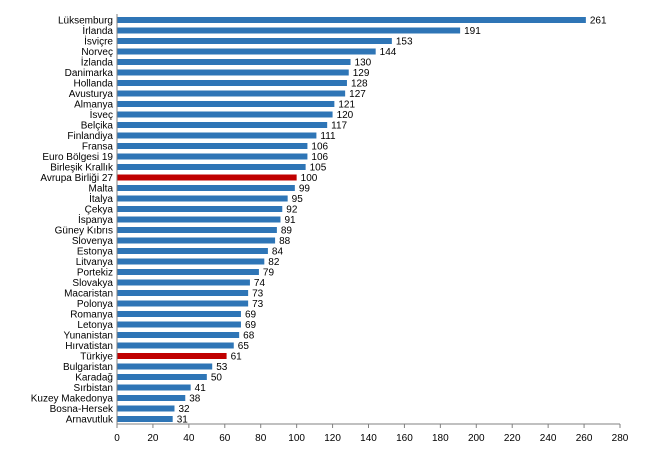 The width and height of the screenshot is (666, 459). I want to click on bar-danimarka, so click(233, 72).